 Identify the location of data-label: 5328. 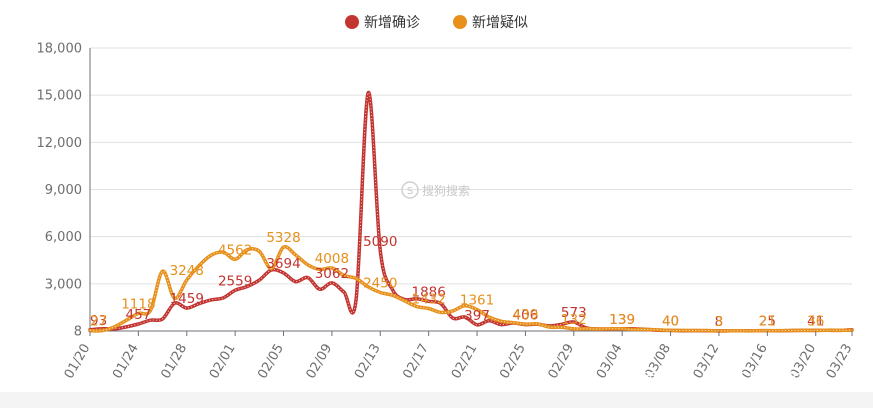
(283, 238).